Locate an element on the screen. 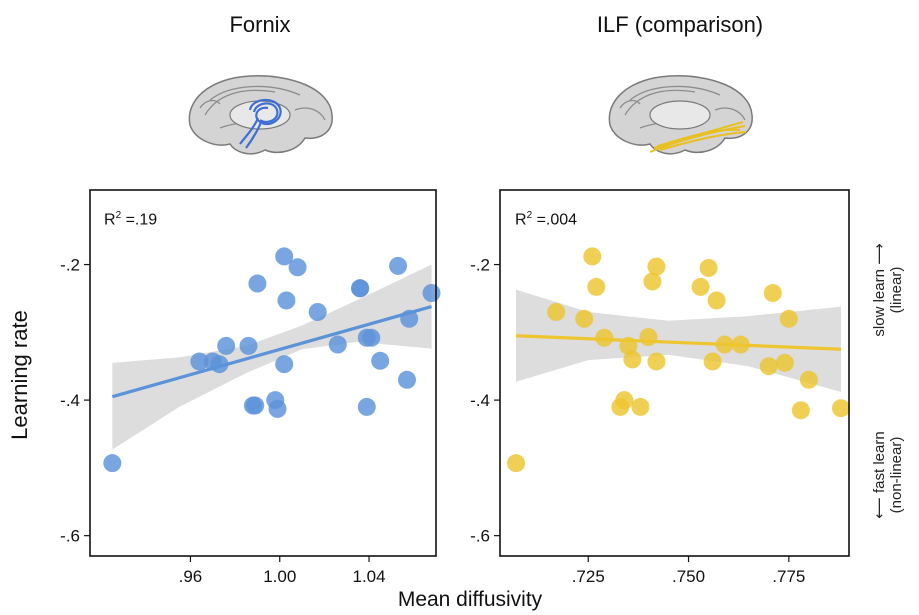  slow-learn-annotation: slow learn ⟶ (linear) is located at coordinates (888, 289).